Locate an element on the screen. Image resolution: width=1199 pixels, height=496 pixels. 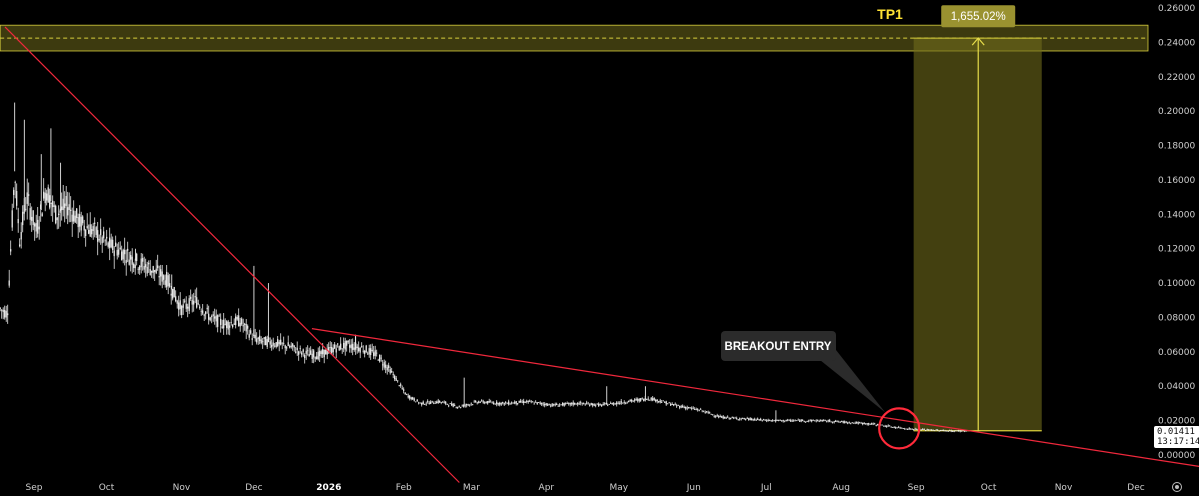
y-tick-label: 0.16000 is located at coordinates (1176, 181).